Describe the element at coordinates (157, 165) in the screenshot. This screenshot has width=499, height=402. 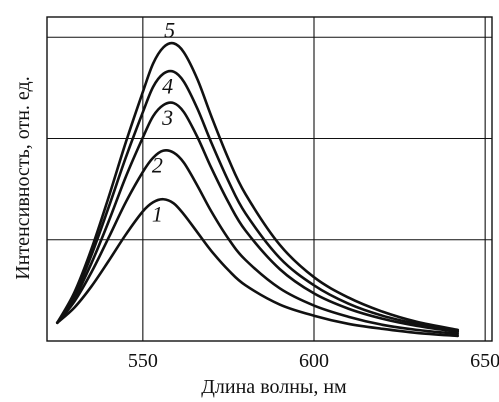
I see `curve-label-2: 2` at that location.